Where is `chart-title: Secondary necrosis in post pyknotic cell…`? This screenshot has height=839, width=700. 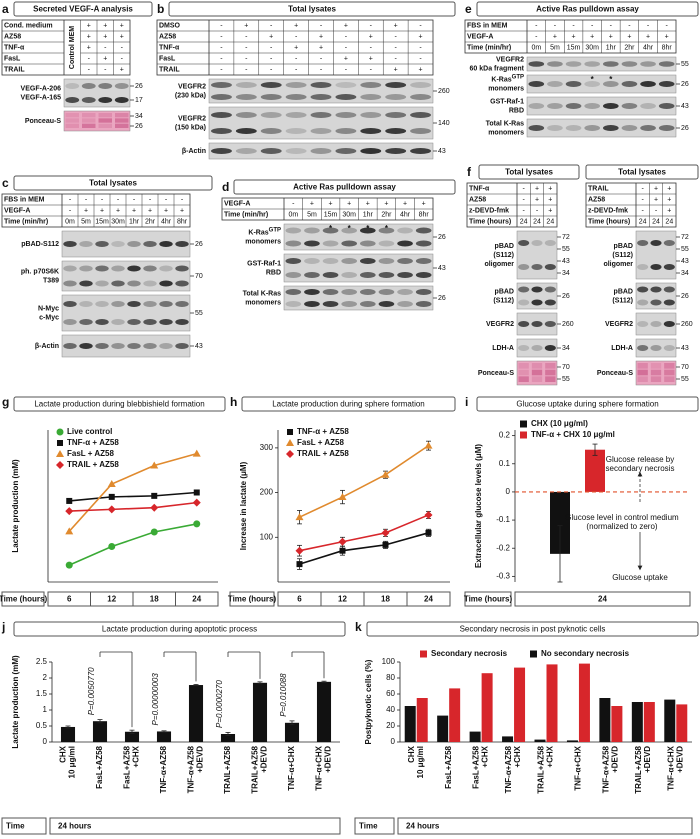
chart-title: Secondary necrosis in post pyknotic cell… is located at coordinates (533, 629).